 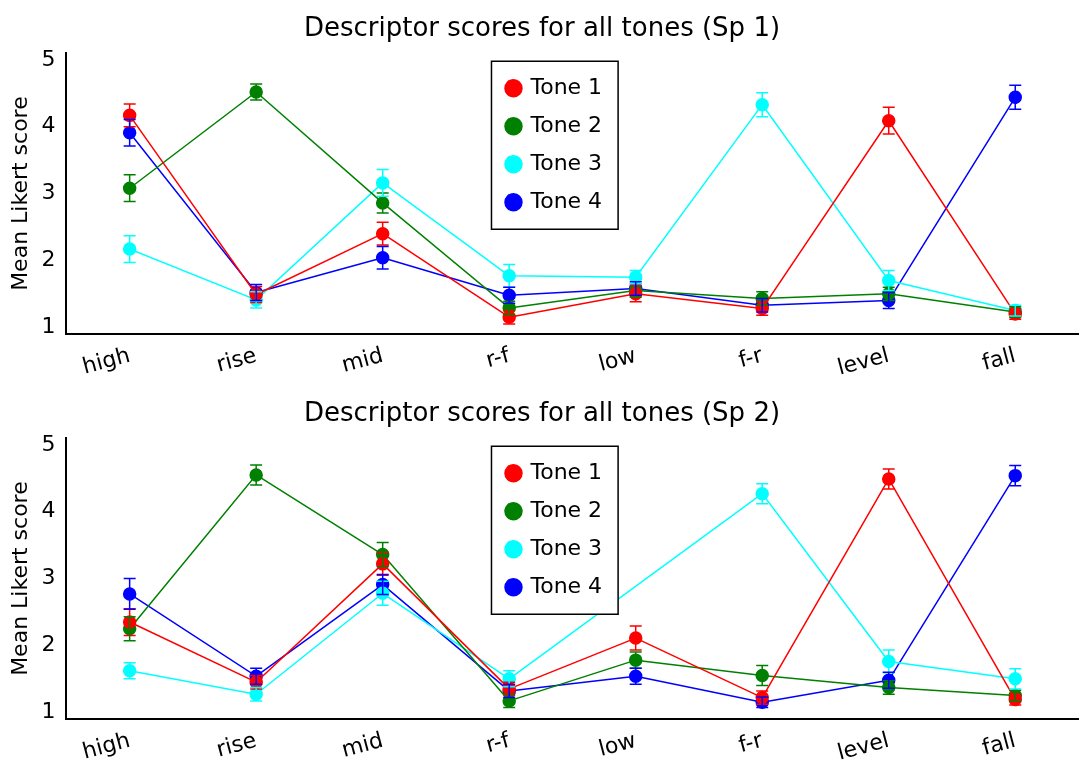 What do you see at coordinates (542, 27) in the screenshot?
I see `chart-title: Descriptor scores for all tones (Sp 1)` at bounding box center [542, 27].